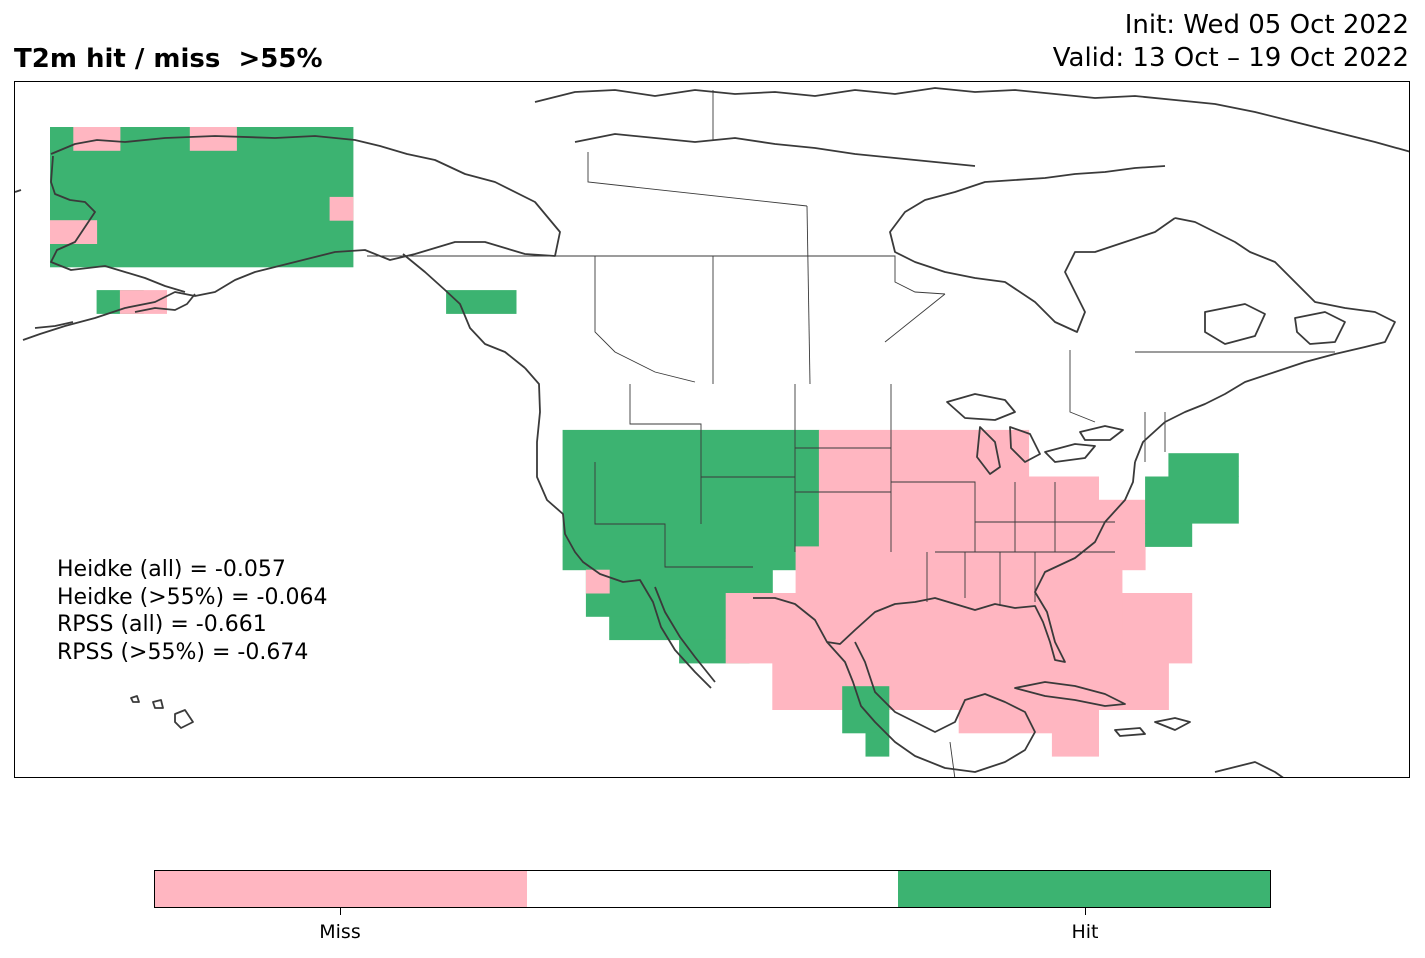 This screenshot has width=1425, height=958. Describe the element at coordinates (341, 889) in the screenshot. I see `colorbar-miss` at that location.